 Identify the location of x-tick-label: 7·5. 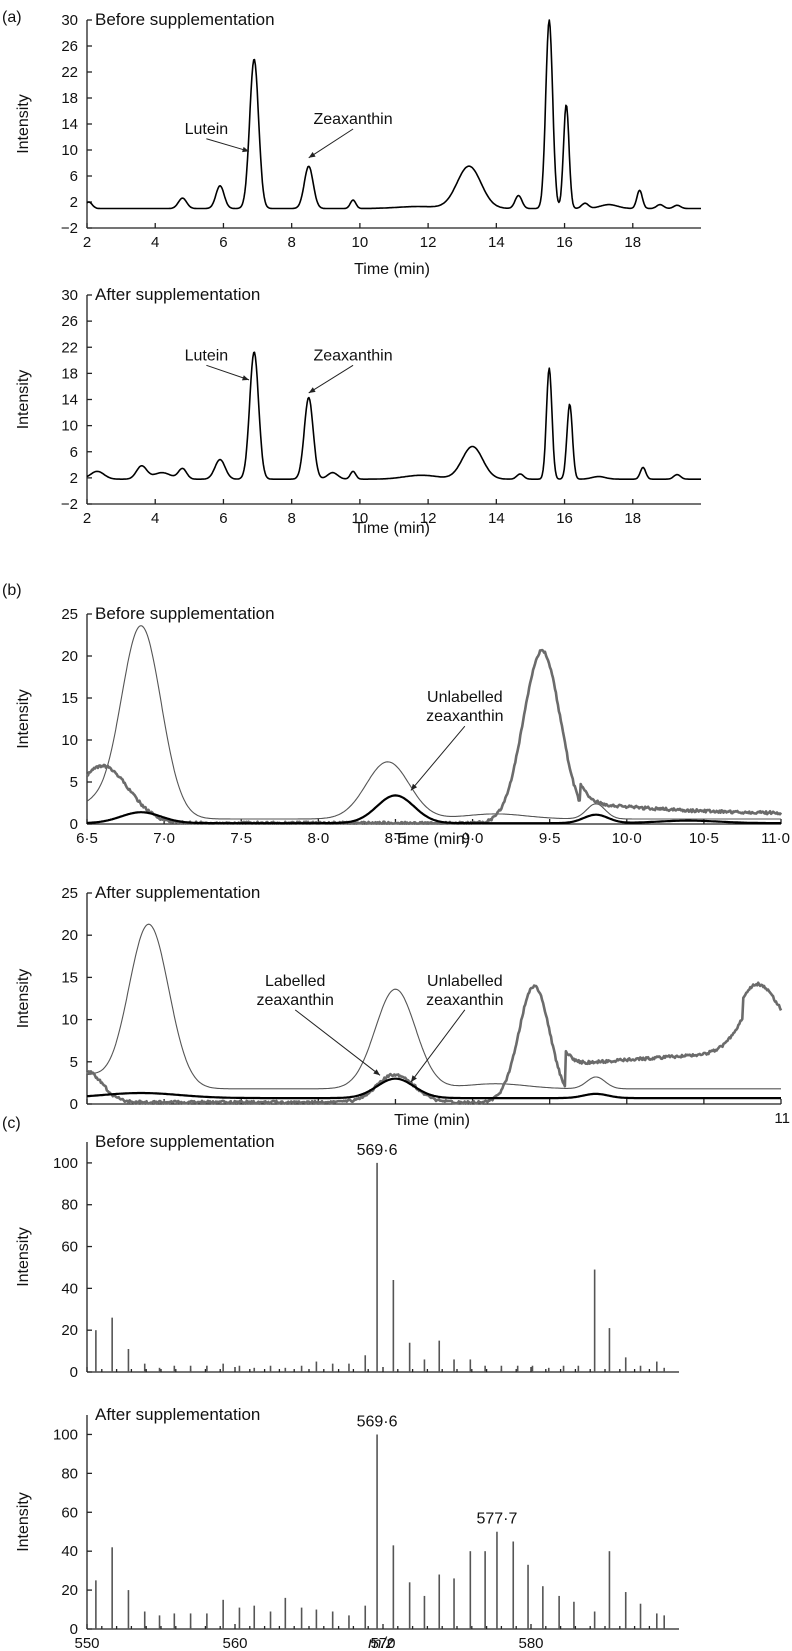
(241, 838).